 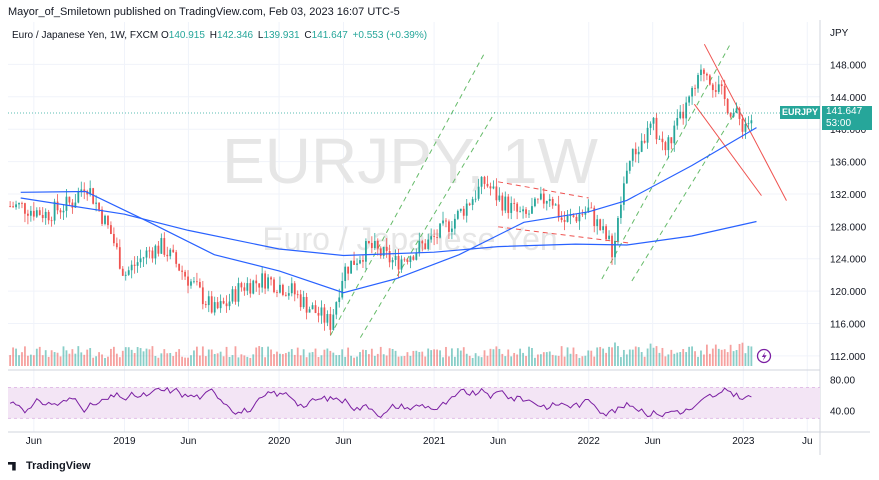 What do you see at coordinates (279, 441) in the screenshot?
I see `time-tick-label: 2020` at bounding box center [279, 441].